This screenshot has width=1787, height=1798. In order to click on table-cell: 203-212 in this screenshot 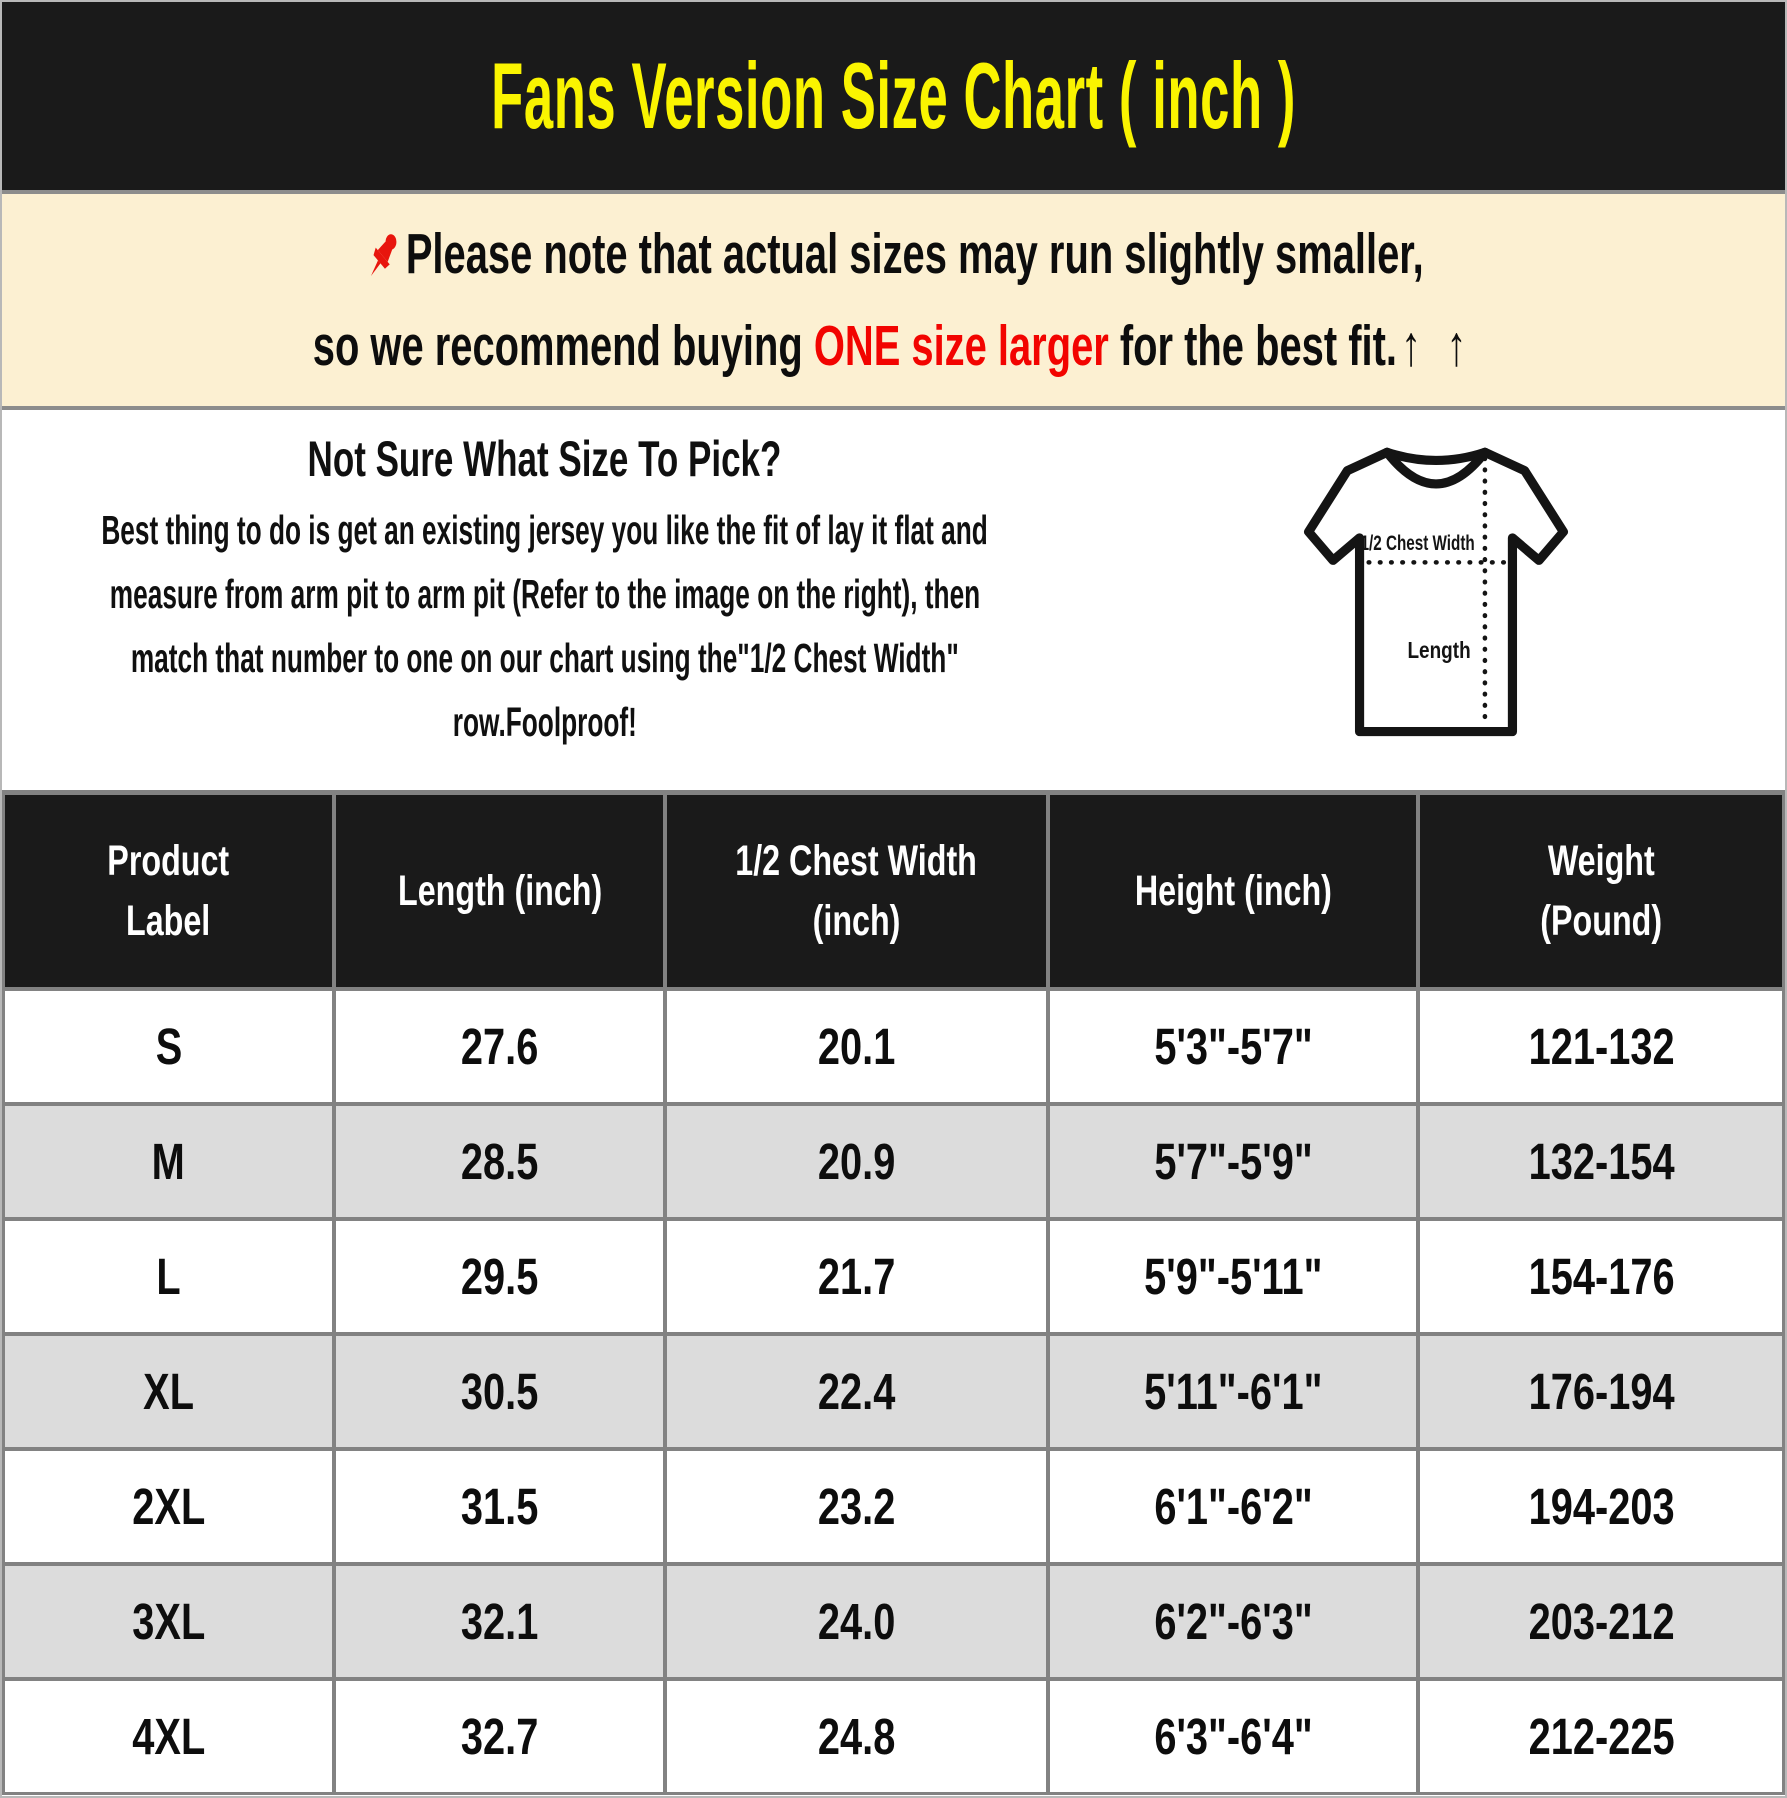, I will do `click(1601, 1621)`.